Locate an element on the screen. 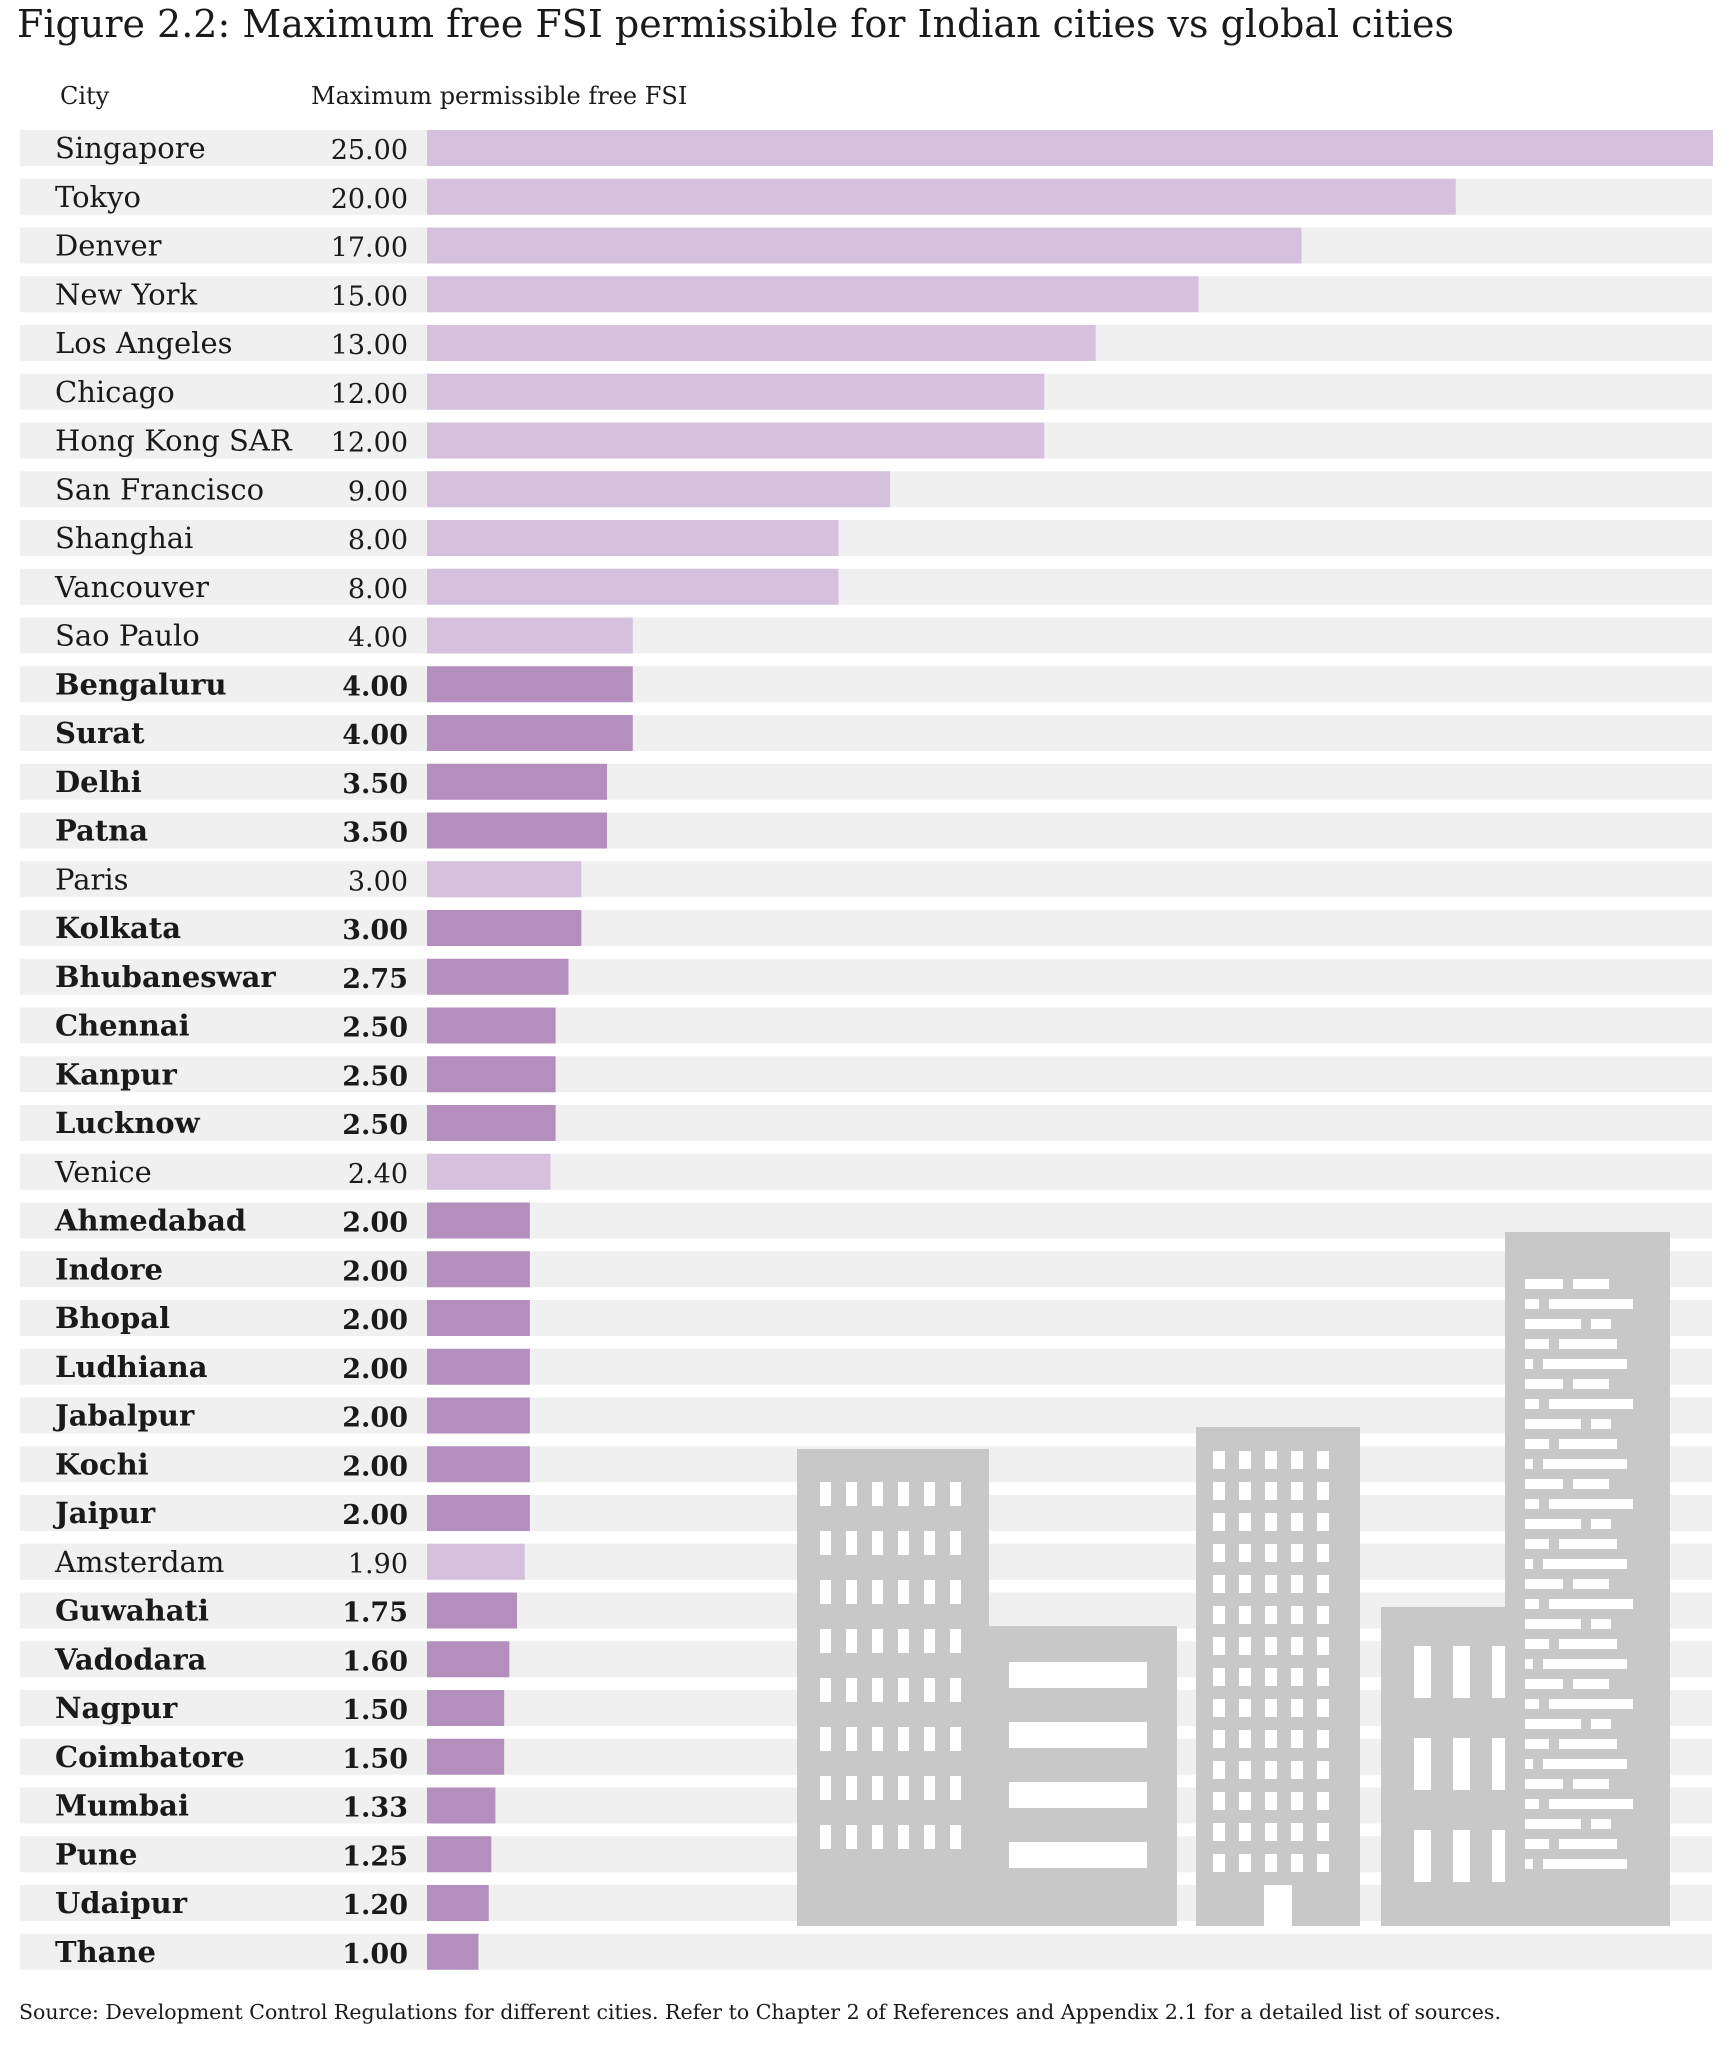 The image size is (1729, 2048). value-label: 2.50 is located at coordinates (375, 1125).